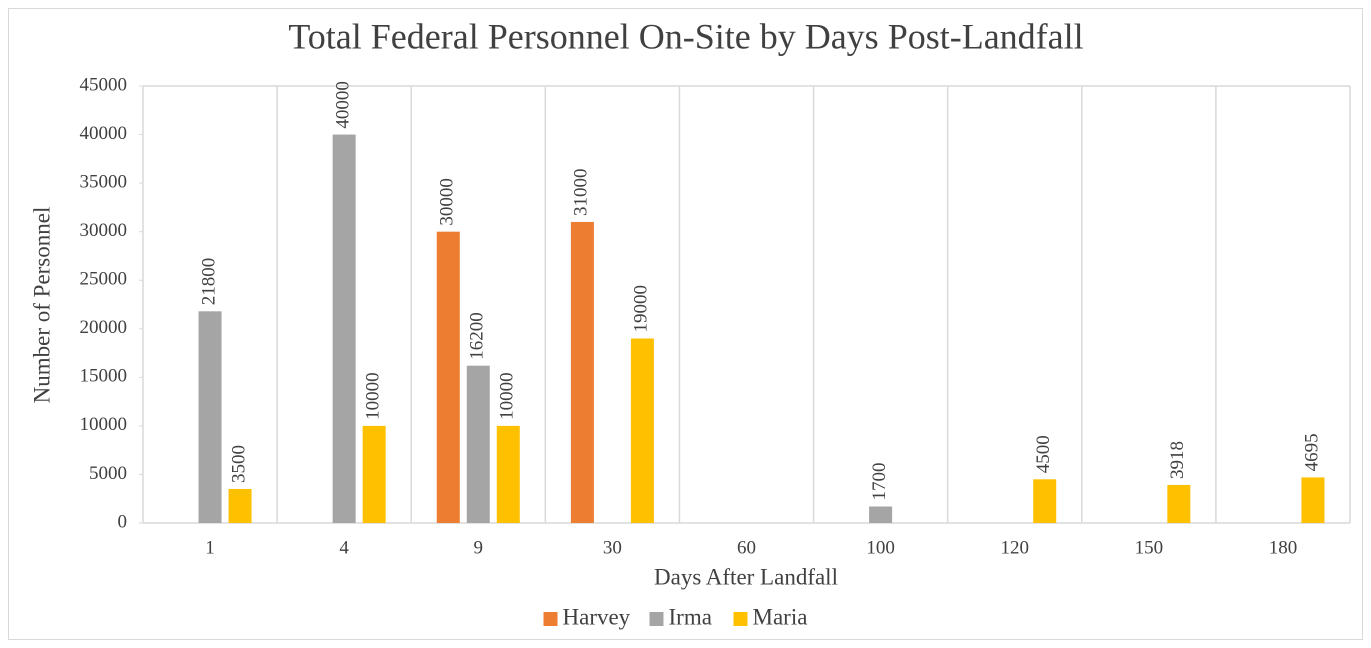 The width and height of the screenshot is (1371, 648). I want to click on x-tick-label: 4, so click(344, 547).